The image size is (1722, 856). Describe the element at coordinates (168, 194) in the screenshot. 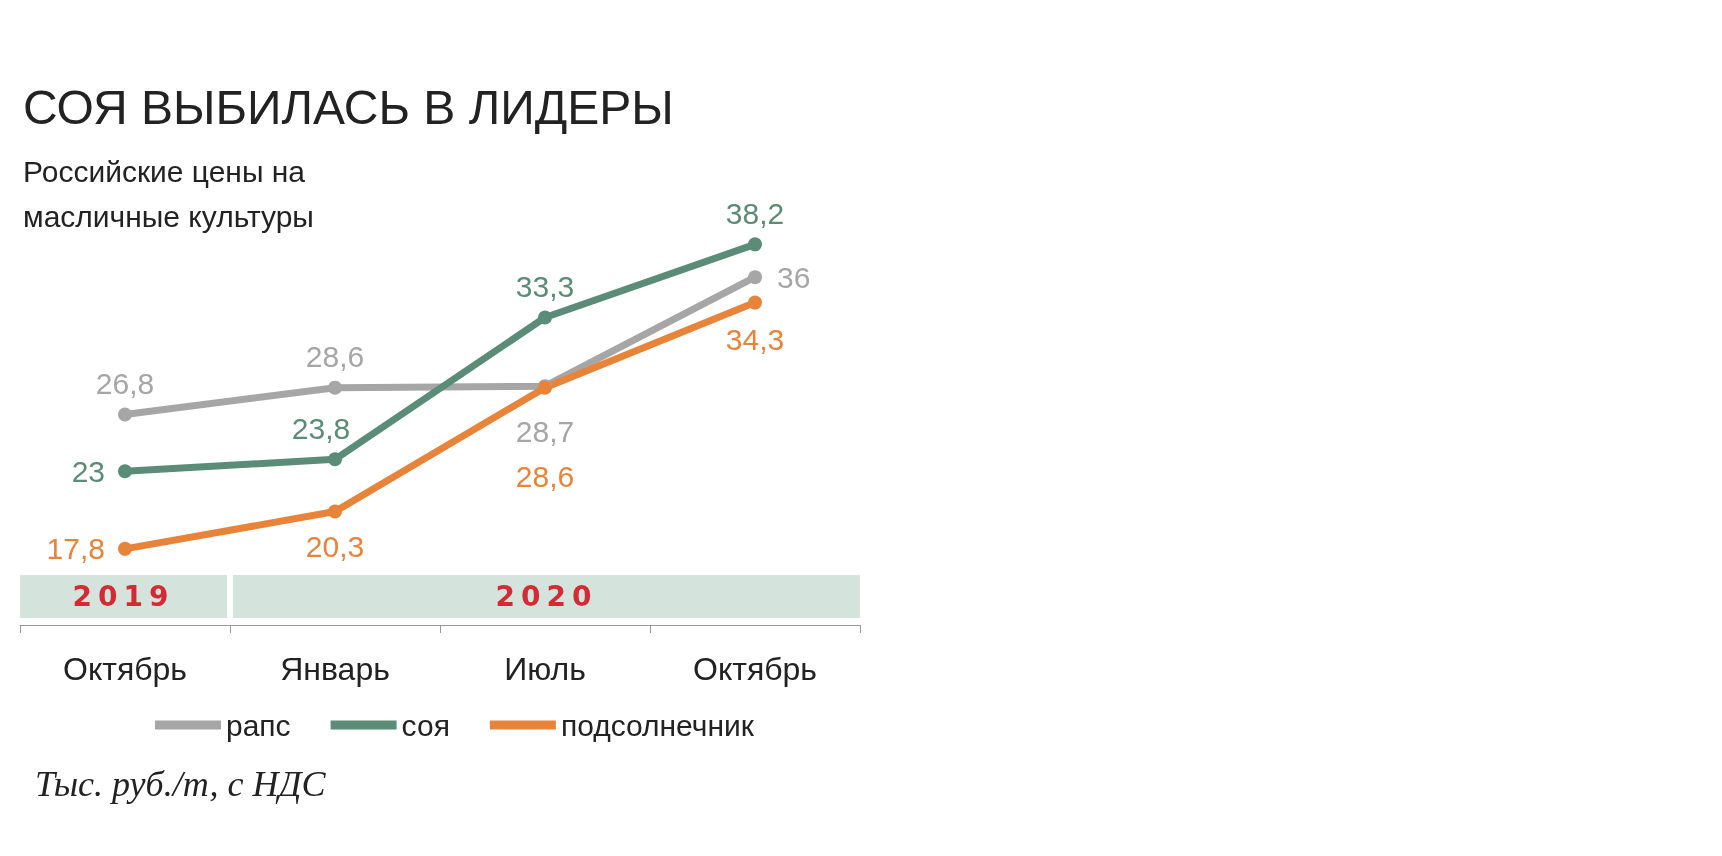

I see `chart-subtitle: Российские цены на масличные культуры` at that location.